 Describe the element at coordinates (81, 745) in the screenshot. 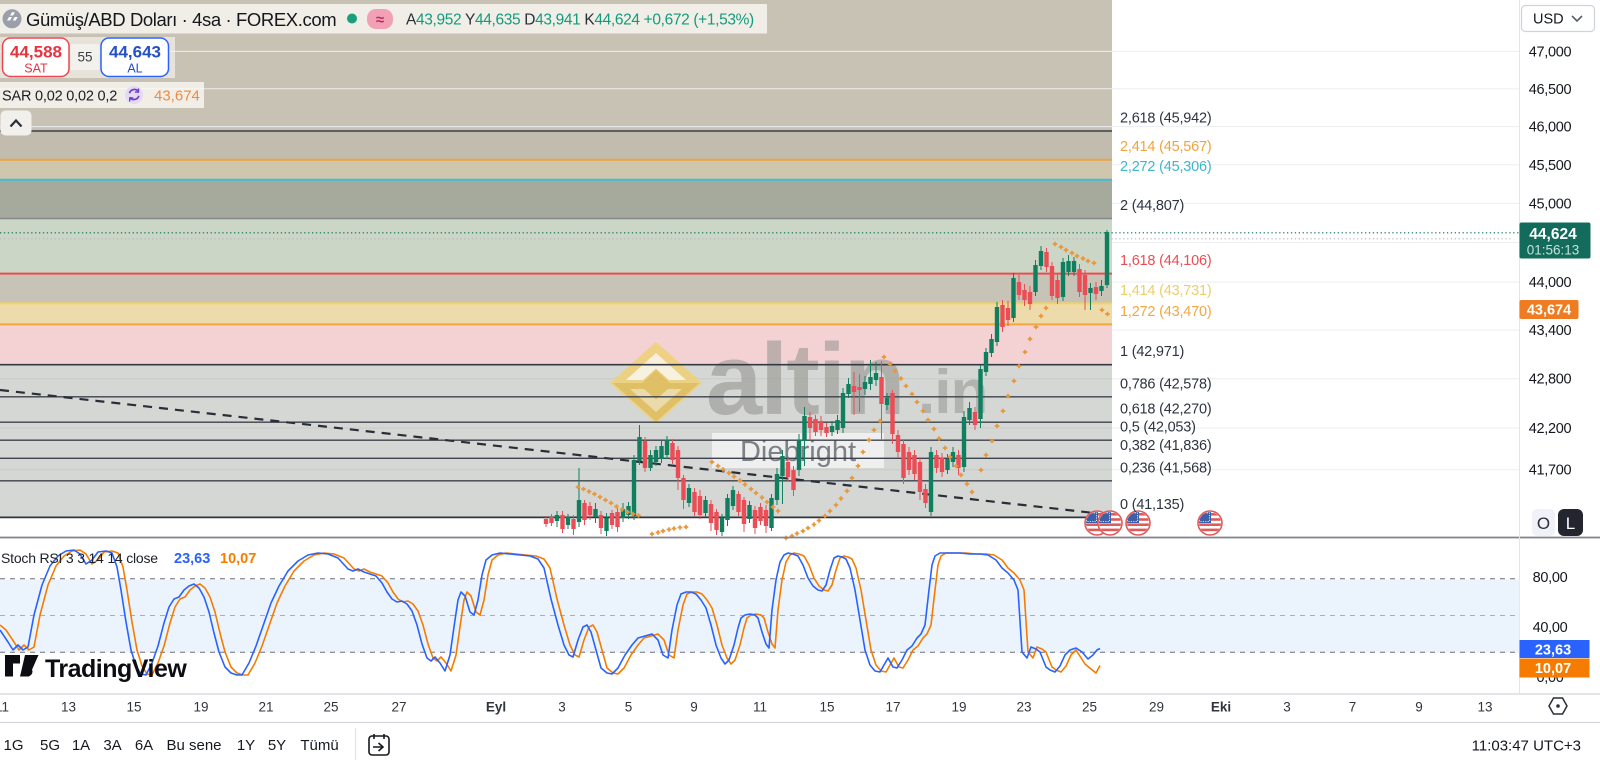

I see `svg-text: 1A` at that location.